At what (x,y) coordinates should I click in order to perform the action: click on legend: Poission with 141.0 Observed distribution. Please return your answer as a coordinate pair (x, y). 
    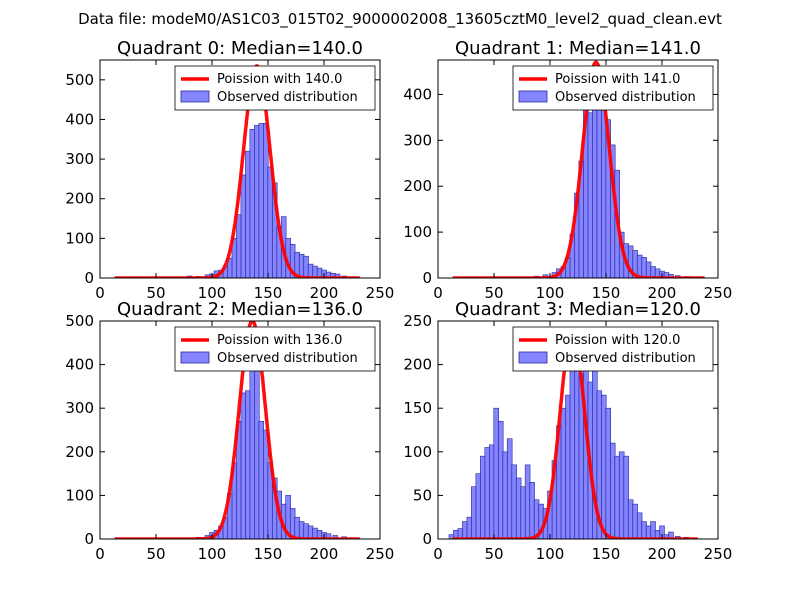
    Looking at the image, I should click on (613, 88).